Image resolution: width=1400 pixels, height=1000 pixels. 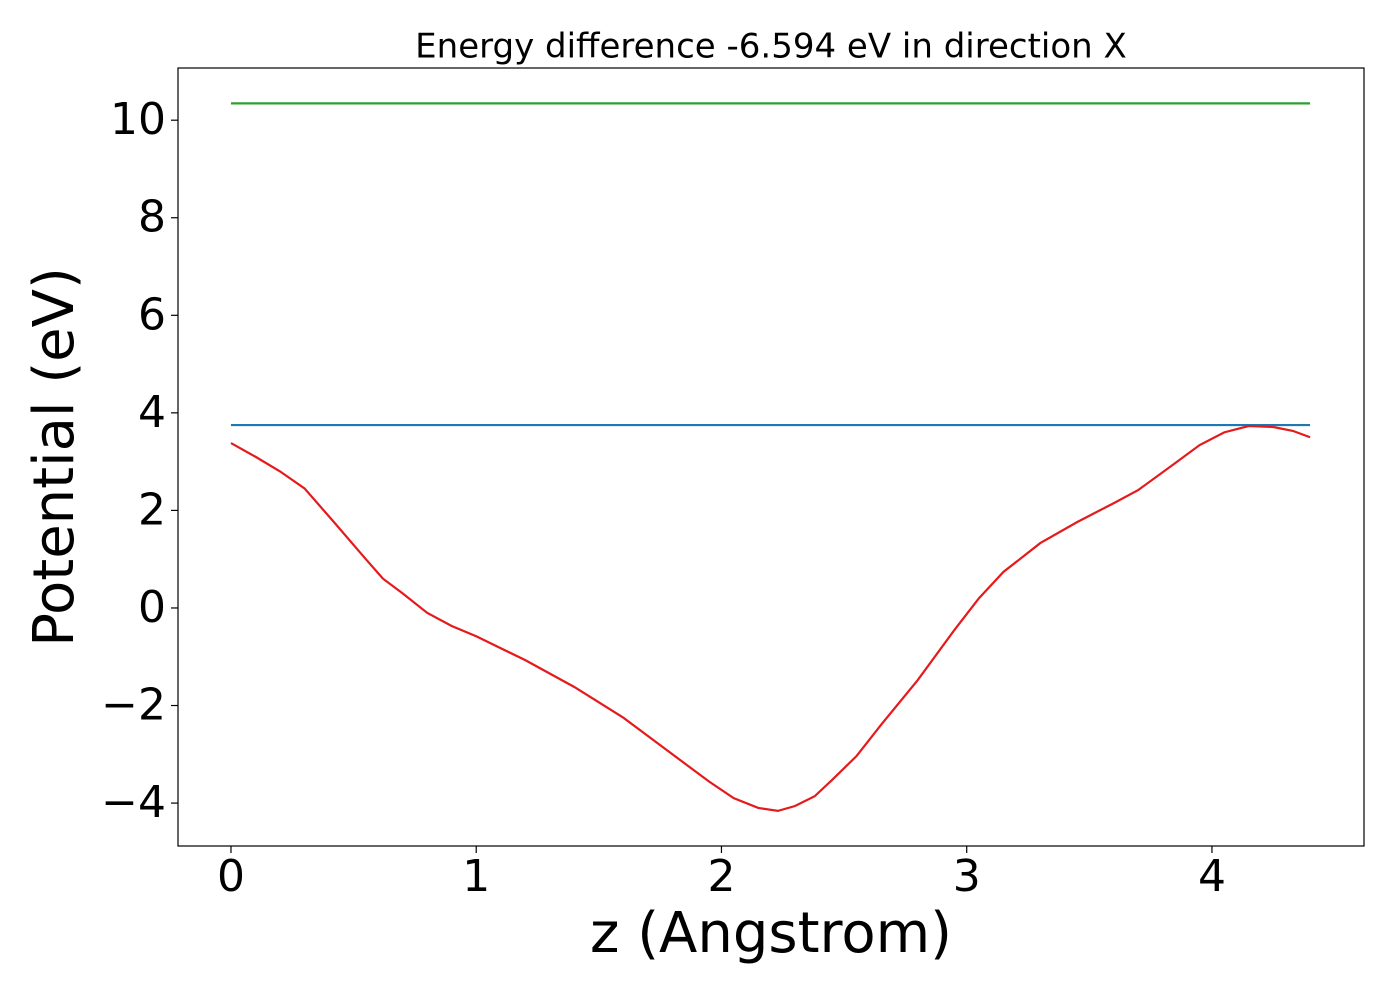 I want to click on x-tick-label: 3, so click(x=967, y=876).